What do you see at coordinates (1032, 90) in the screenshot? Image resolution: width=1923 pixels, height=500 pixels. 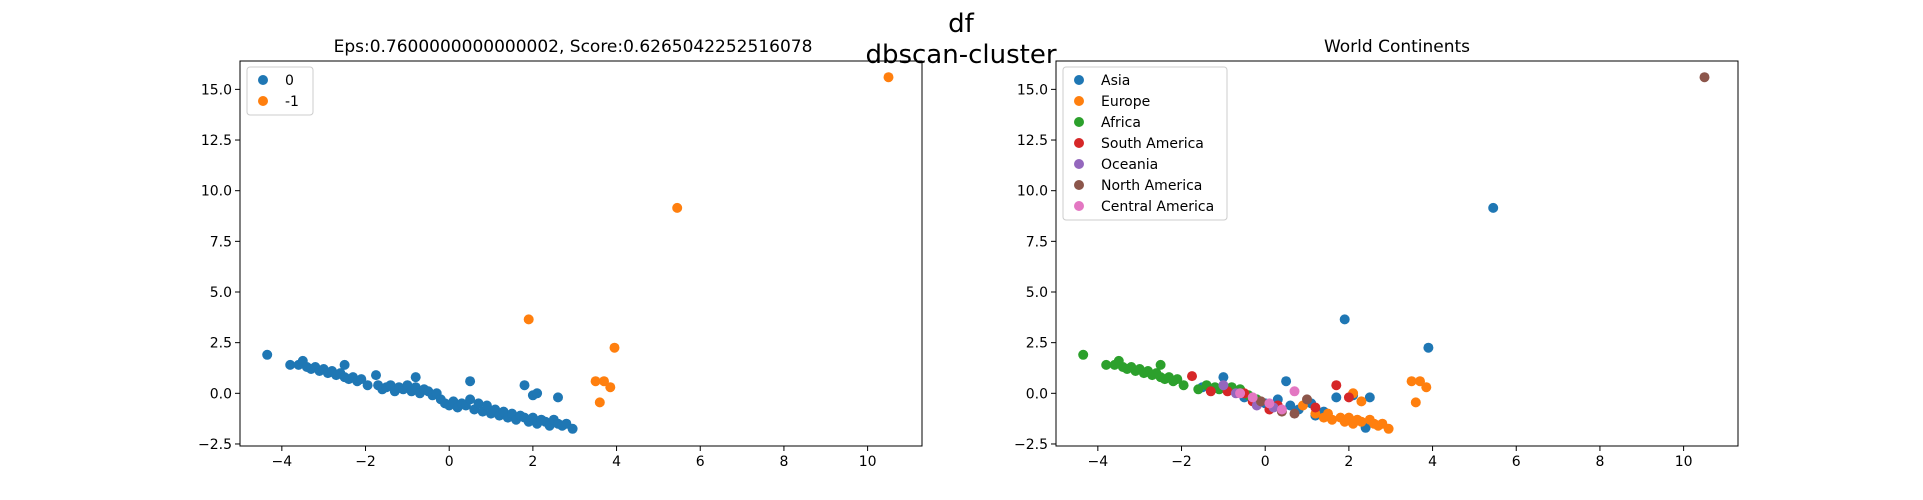 I see `y-tick-label: 15.0` at bounding box center [1032, 90].